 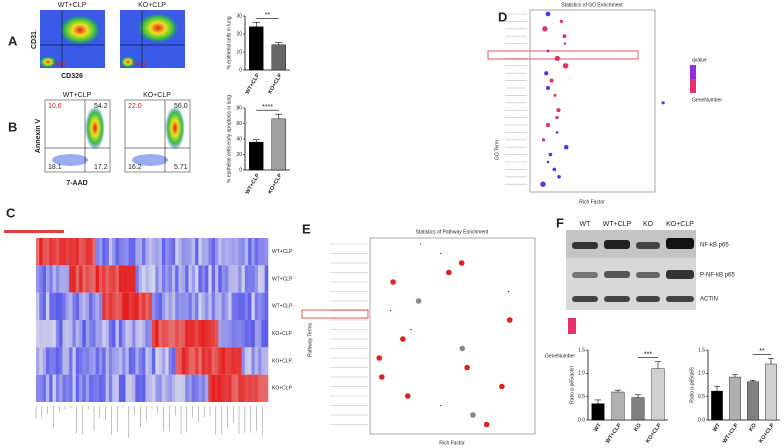 What do you see at coordinates (135, 167) in the screenshot?
I see `gate-value: 16.2` at bounding box center [135, 167].